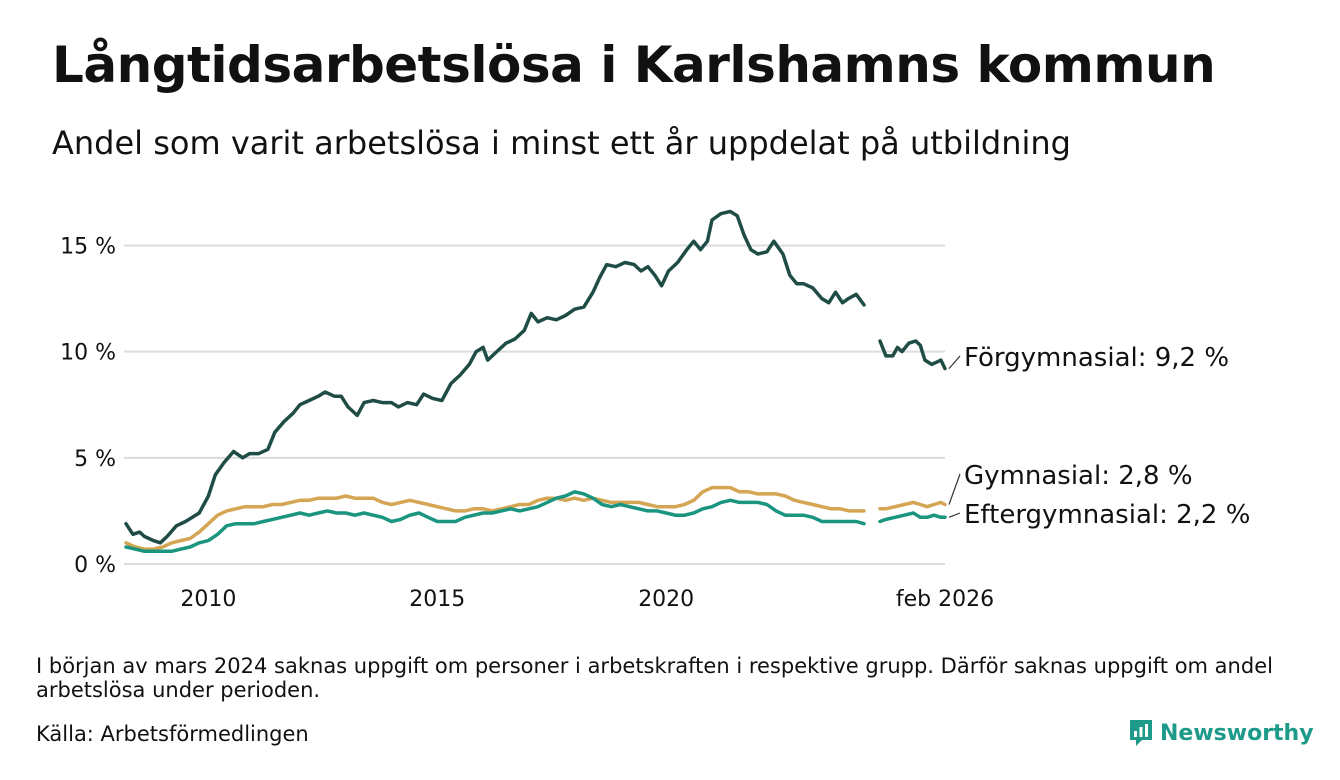 This screenshot has height=780, width=1340. Describe the element at coordinates (954, 515) in the screenshot. I see `label-leader-eftergymnasial` at that location.